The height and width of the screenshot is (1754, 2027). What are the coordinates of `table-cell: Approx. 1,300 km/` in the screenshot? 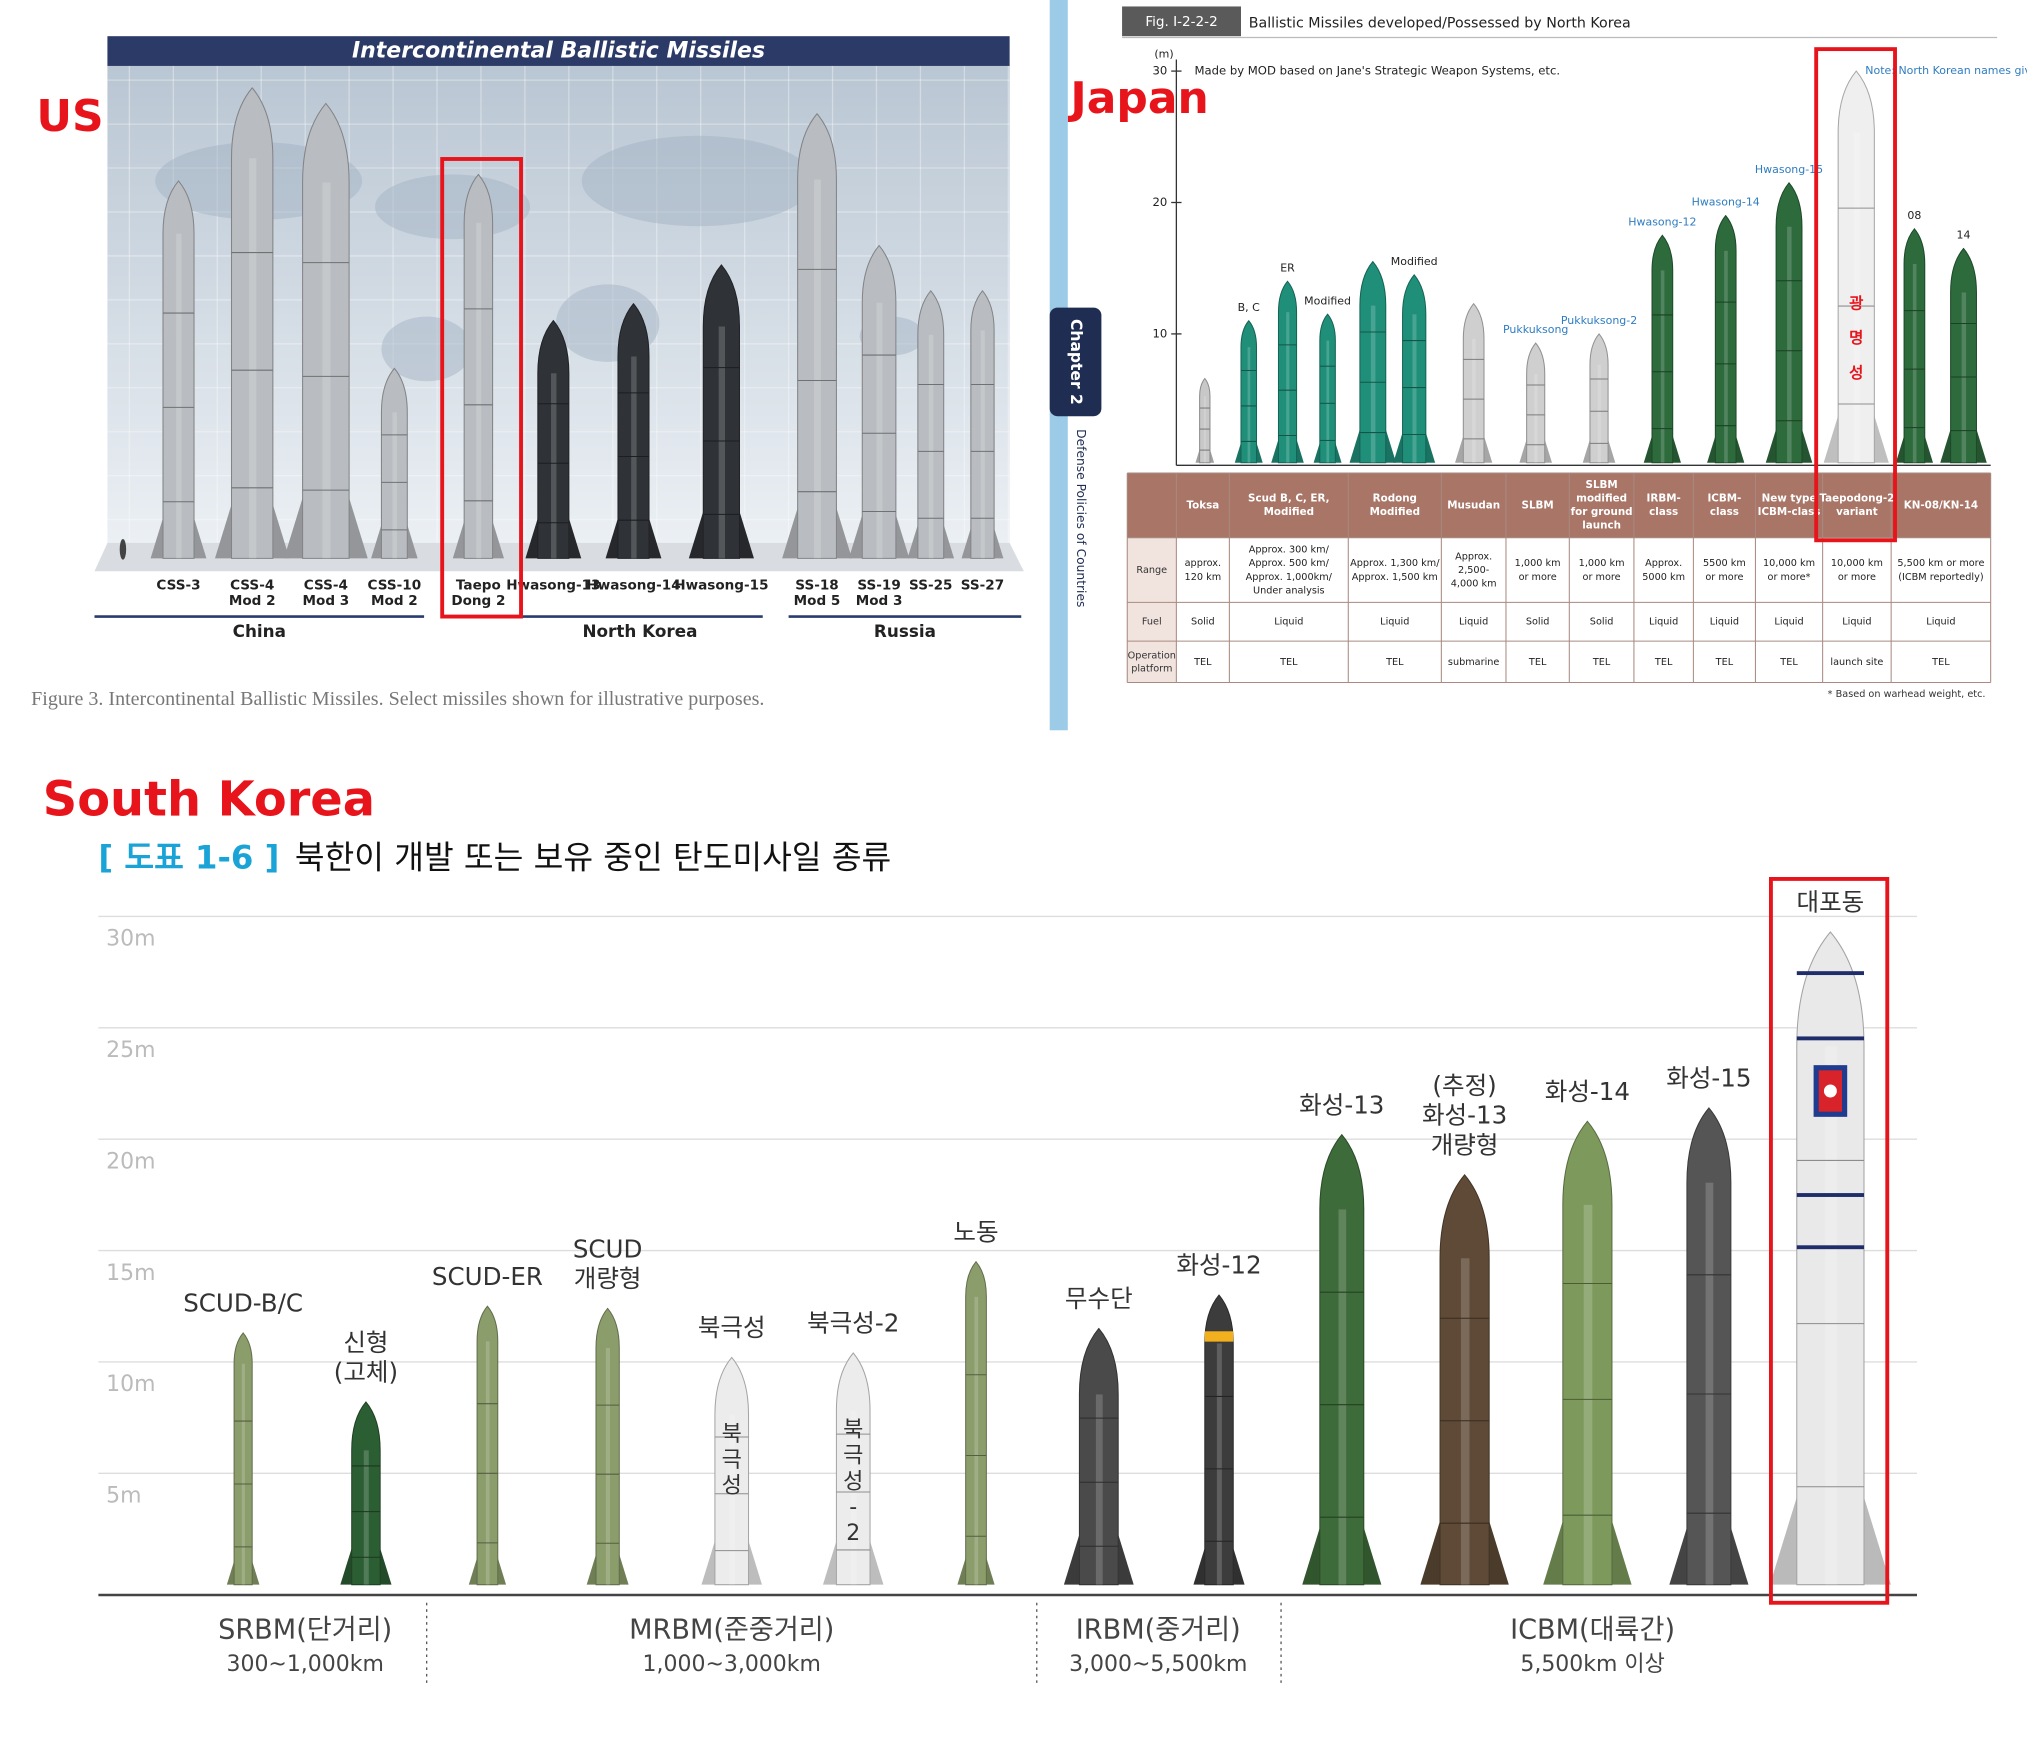 It's located at (1395, 563).